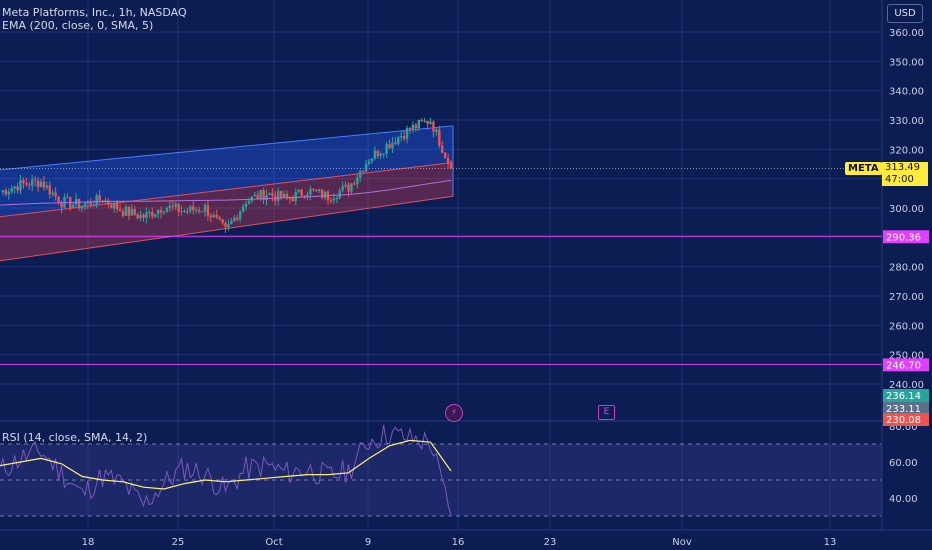 This screenshot has width=932, height=550. Describe the element at coordinates (226, 192) in the screenshot. I see `ema-line` at that location.